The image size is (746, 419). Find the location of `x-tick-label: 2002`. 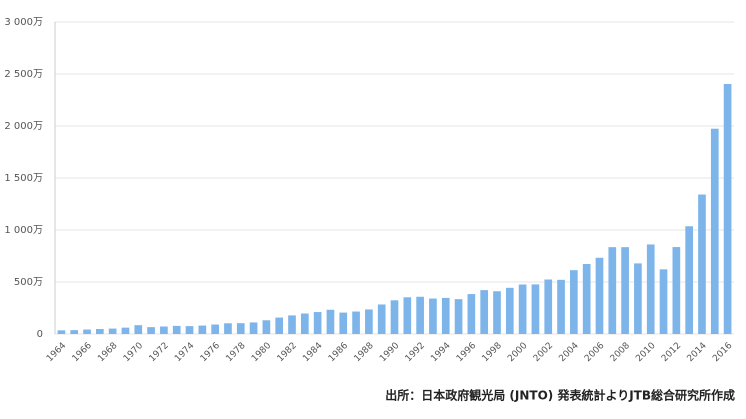

x-tick-label: 2002 is located at coordinates (543, 352).